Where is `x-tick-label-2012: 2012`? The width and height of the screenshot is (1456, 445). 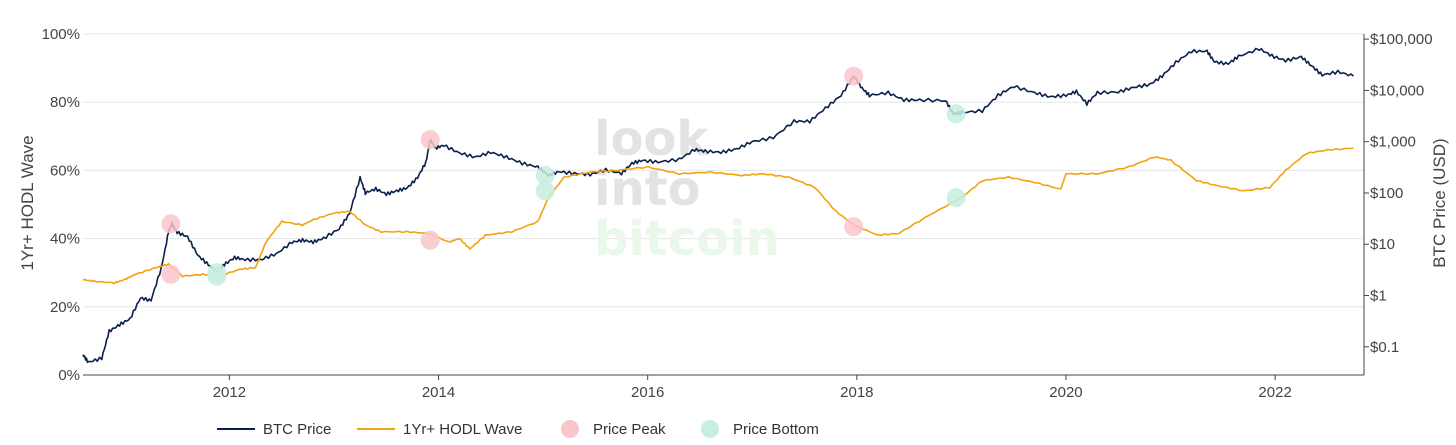 x-tick-label-2012: 2012 is located at coordinates (229, 392).